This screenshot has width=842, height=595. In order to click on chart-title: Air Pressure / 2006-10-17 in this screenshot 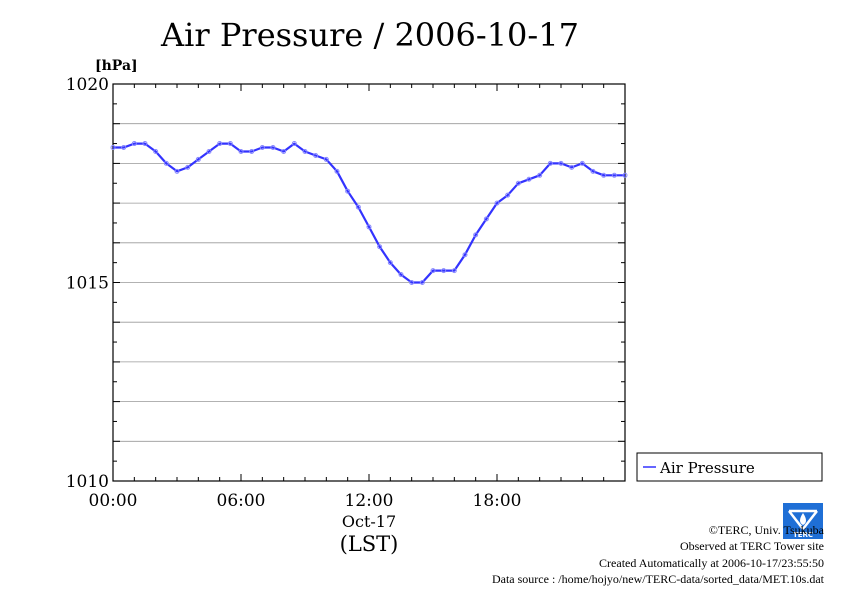, I will do `click(369, 35)`.